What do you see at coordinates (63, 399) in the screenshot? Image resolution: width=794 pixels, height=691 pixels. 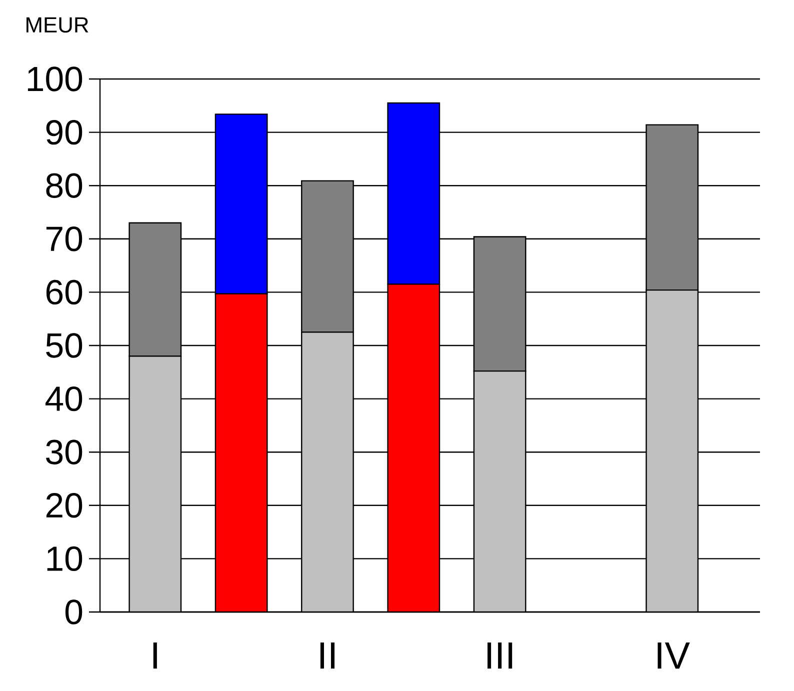 I see `y-tick-label: 40` at bounding box center [63, 399].